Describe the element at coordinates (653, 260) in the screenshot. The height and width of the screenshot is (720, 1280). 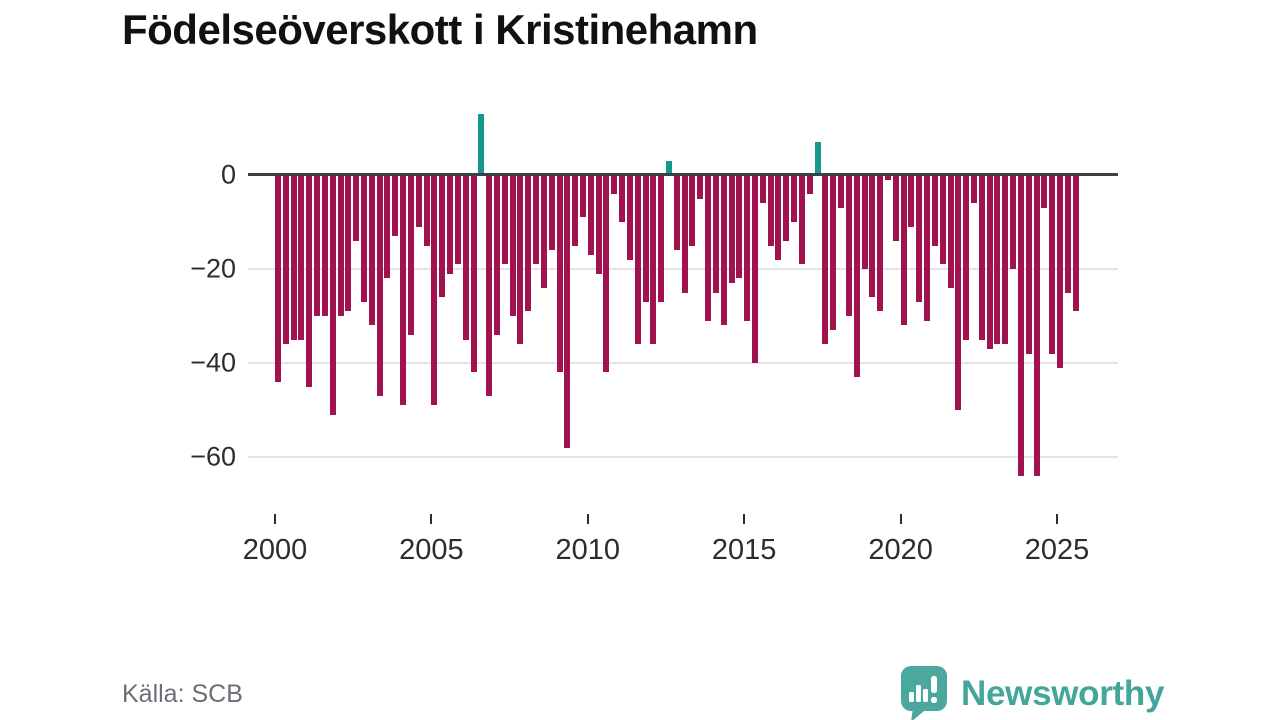
I see `bar-2012-q1` at that location.